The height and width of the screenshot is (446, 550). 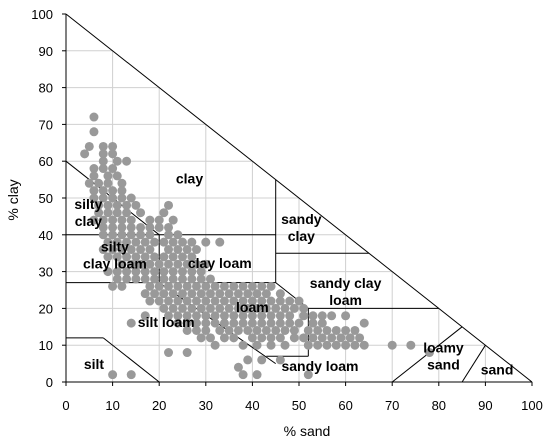 I want to click on y-tick-label: 60, so click(x=46, y=161).